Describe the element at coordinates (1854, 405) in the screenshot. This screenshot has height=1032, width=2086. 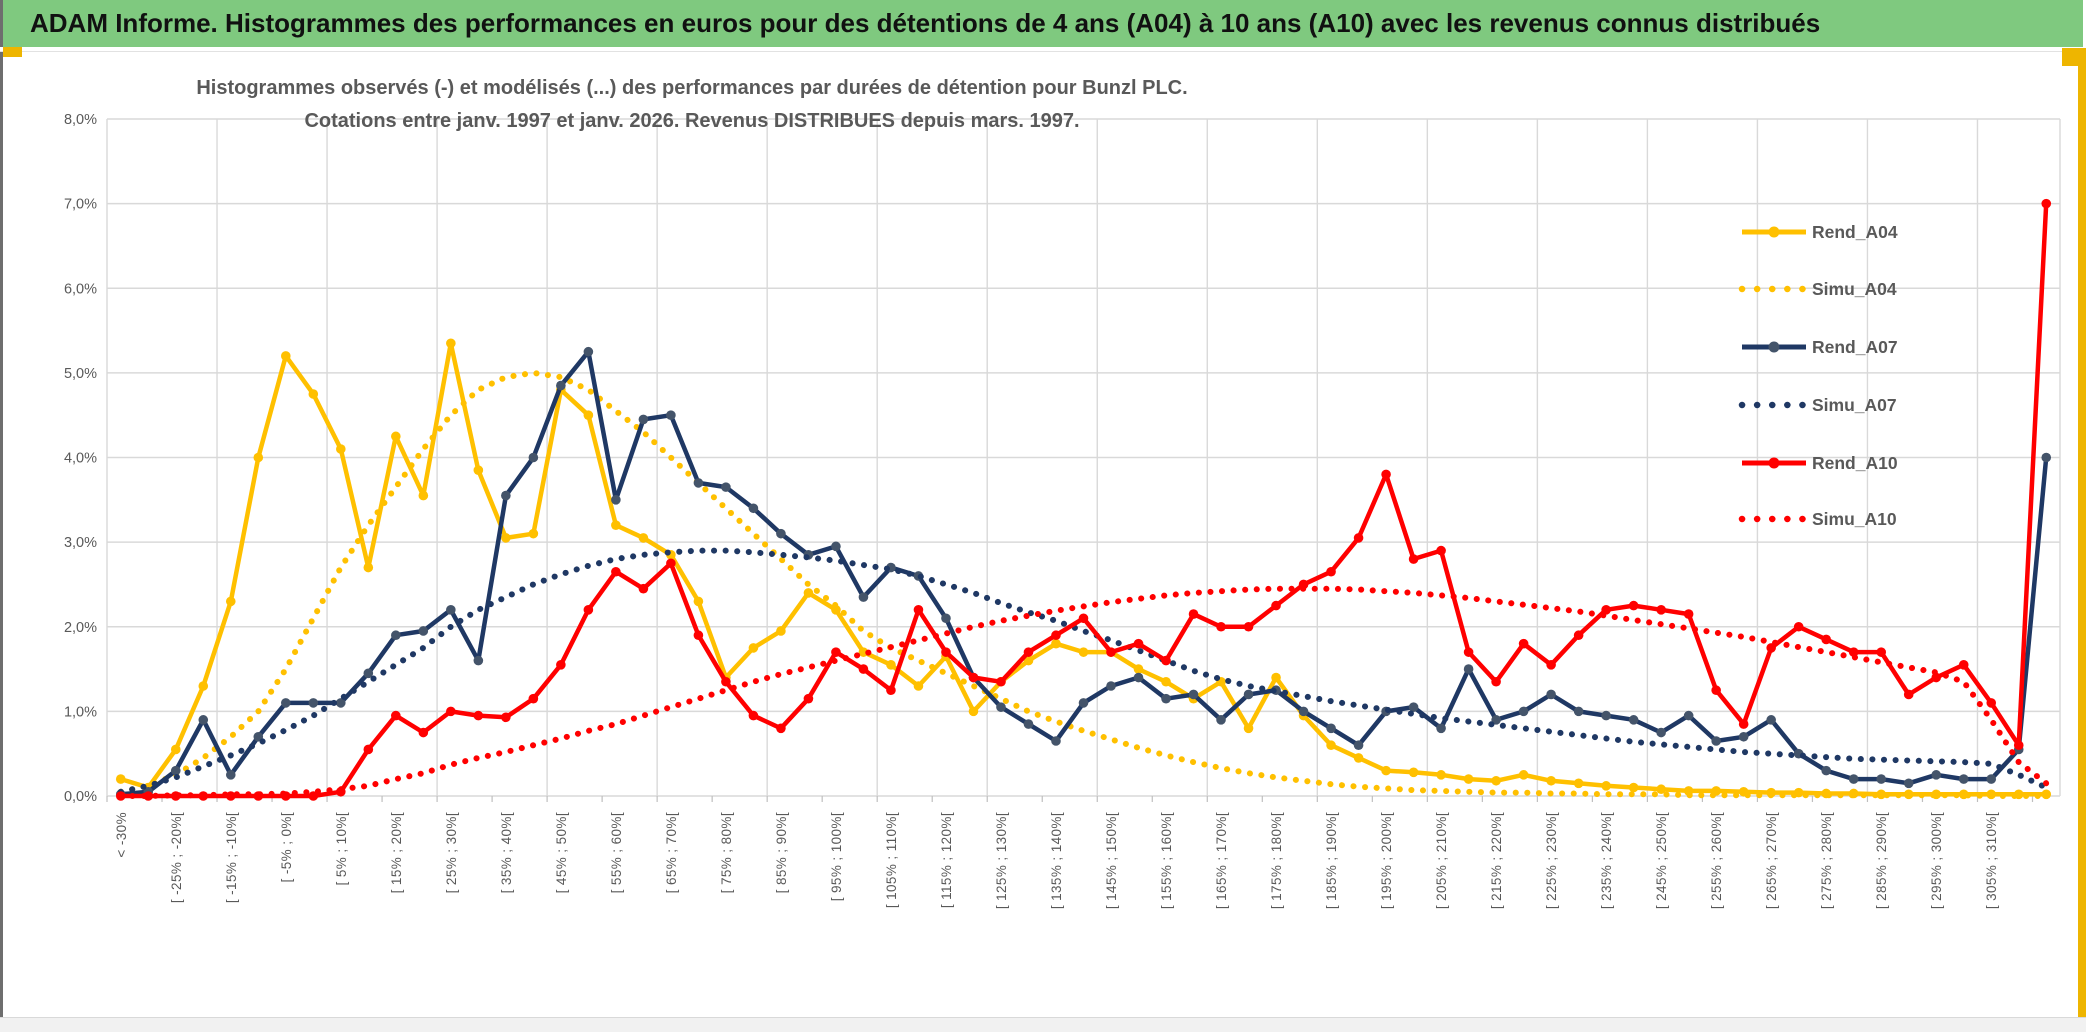
I see `legend-label: Simu_A07` at that location.